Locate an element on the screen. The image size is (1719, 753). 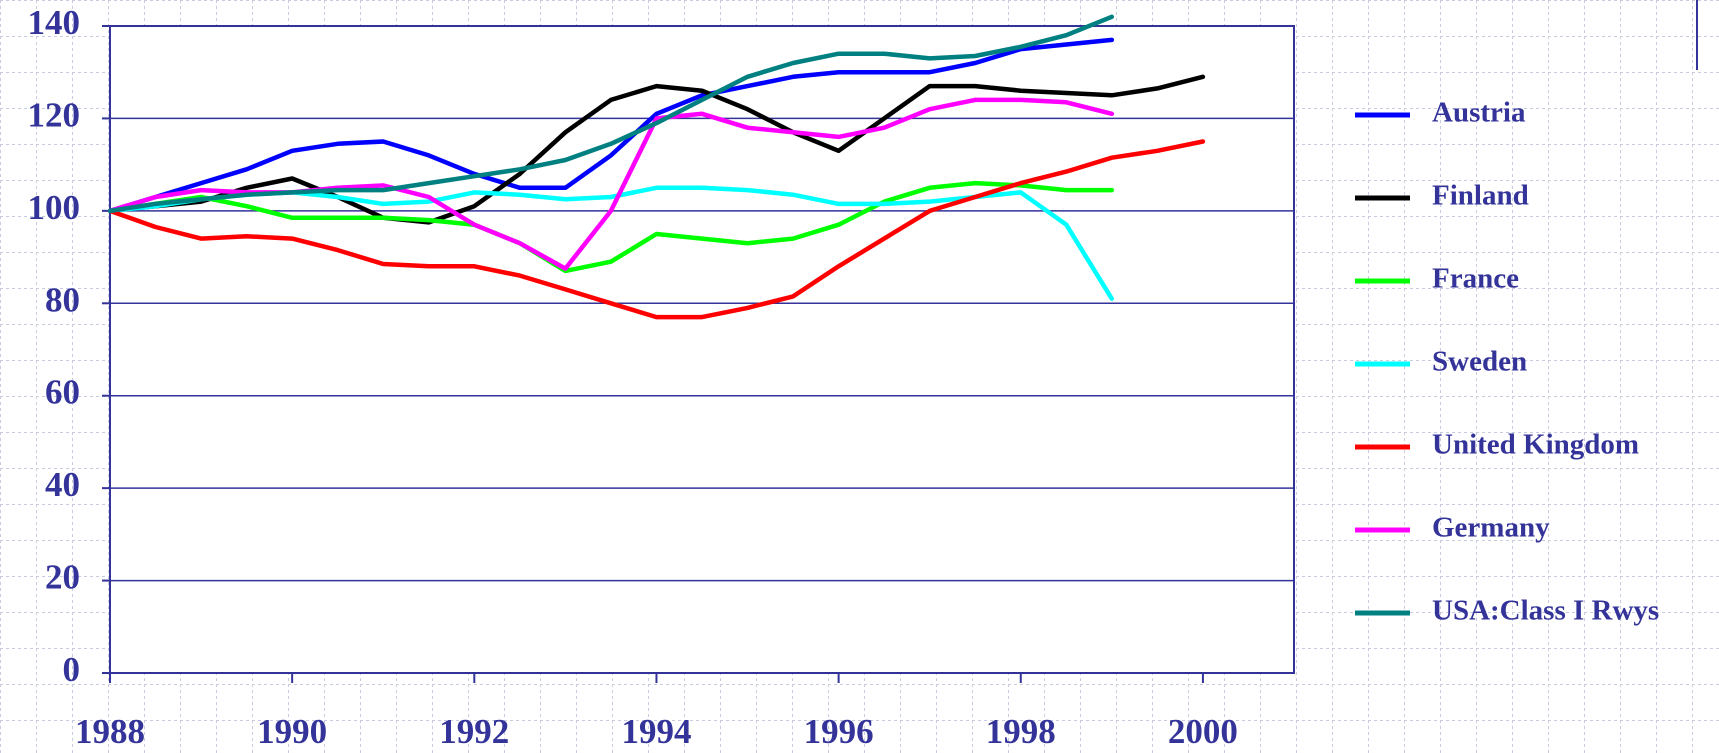
y-tick-label: 80 is located at coordinates (62, 299).